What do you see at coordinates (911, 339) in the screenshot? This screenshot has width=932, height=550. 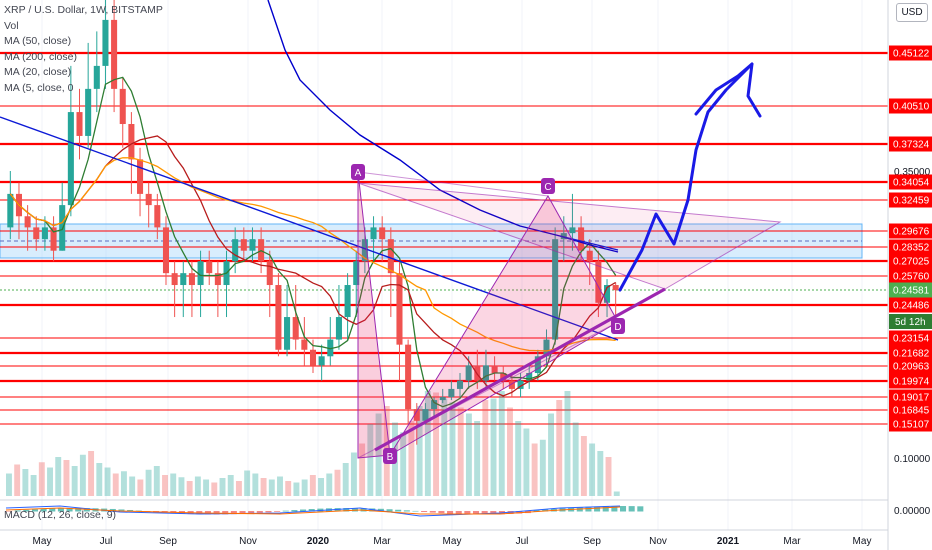 I see `price-level-text: 0.23154` at bounding box center [911, 339].